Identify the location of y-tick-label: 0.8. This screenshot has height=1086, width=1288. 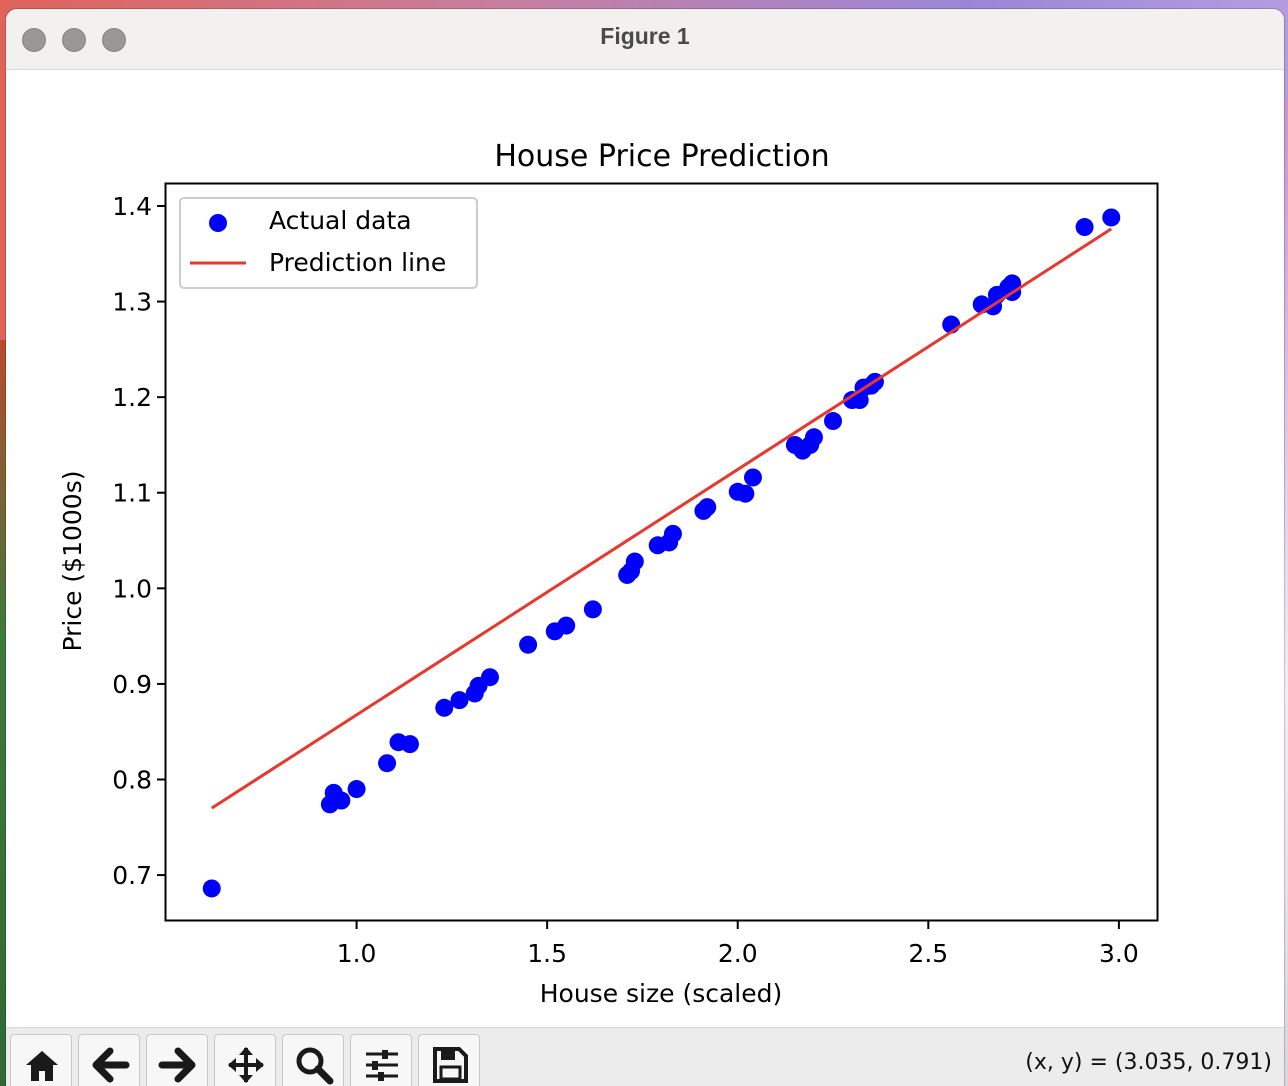
(132, 779).